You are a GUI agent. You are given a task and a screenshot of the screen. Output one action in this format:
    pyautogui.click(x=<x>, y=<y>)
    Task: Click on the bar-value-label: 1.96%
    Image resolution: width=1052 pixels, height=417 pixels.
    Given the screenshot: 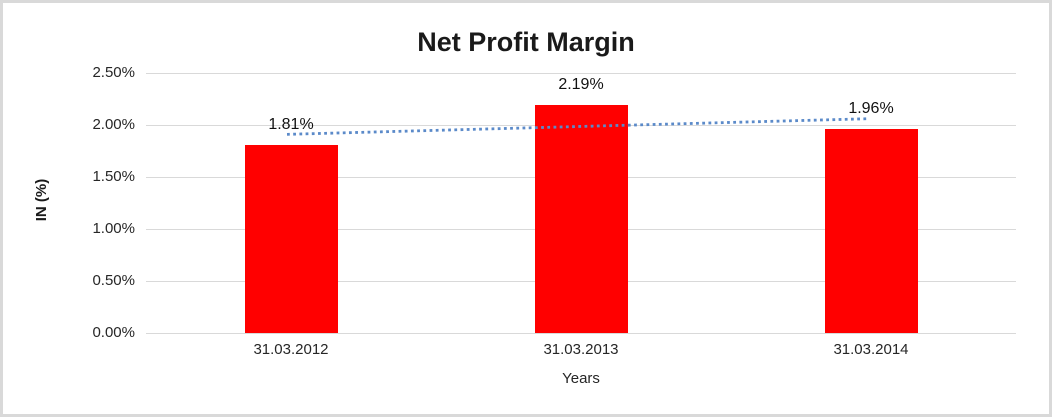 What is the action you would take?
    pyautogui.click(x=871, y=109)
    